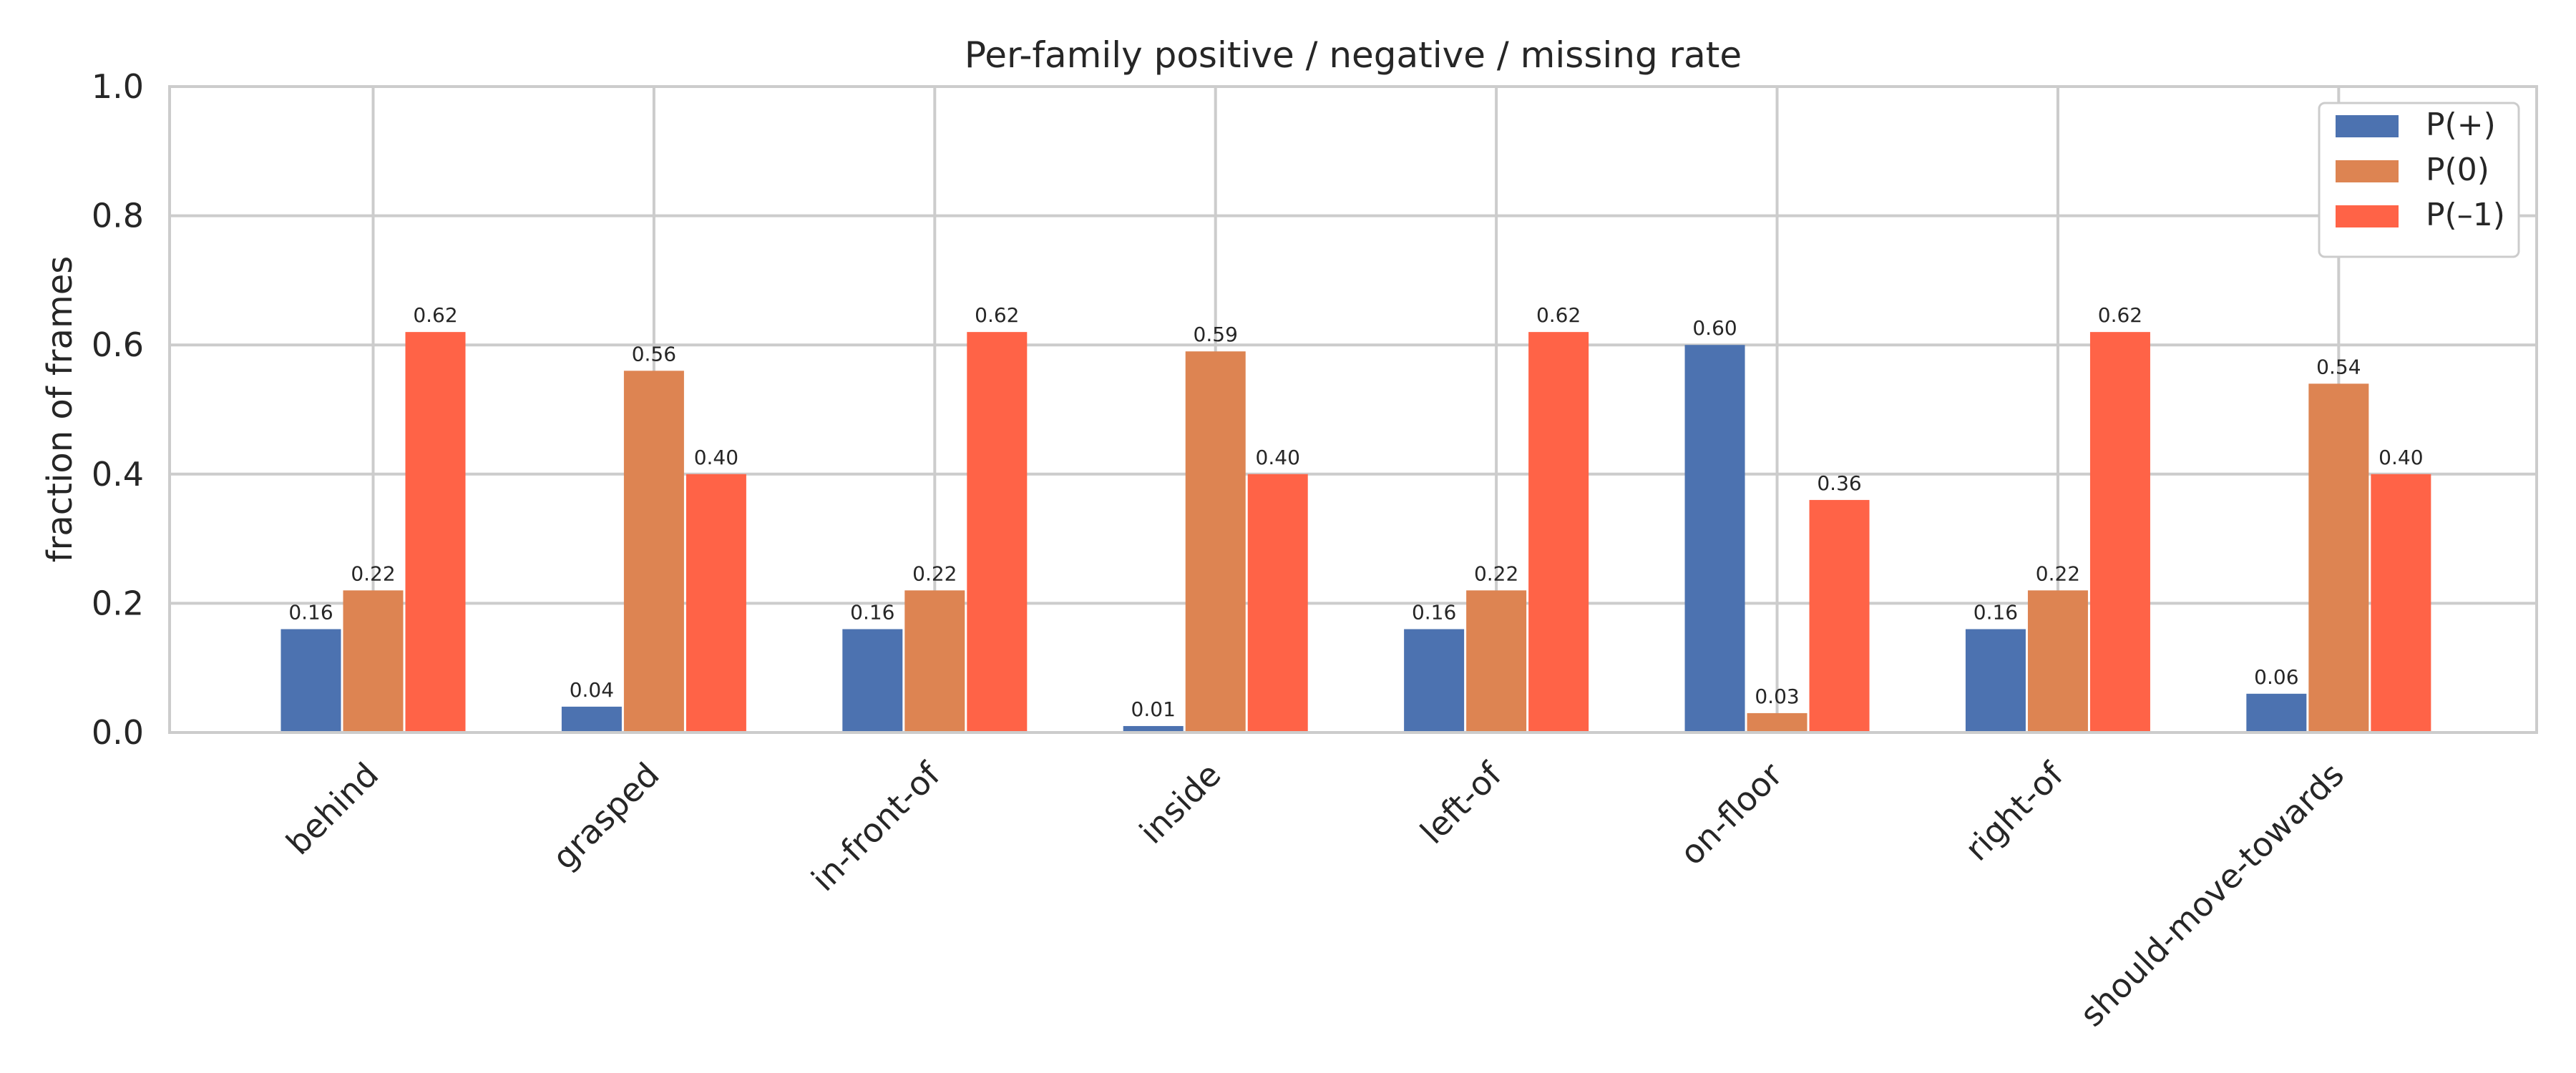 Image resolution: width=2576 pixels, height=1073 pixels. What do you see at coordinates (654, 354) in the screenshot?
I see `data-label: 0.56` at bounding box center [654, 354].